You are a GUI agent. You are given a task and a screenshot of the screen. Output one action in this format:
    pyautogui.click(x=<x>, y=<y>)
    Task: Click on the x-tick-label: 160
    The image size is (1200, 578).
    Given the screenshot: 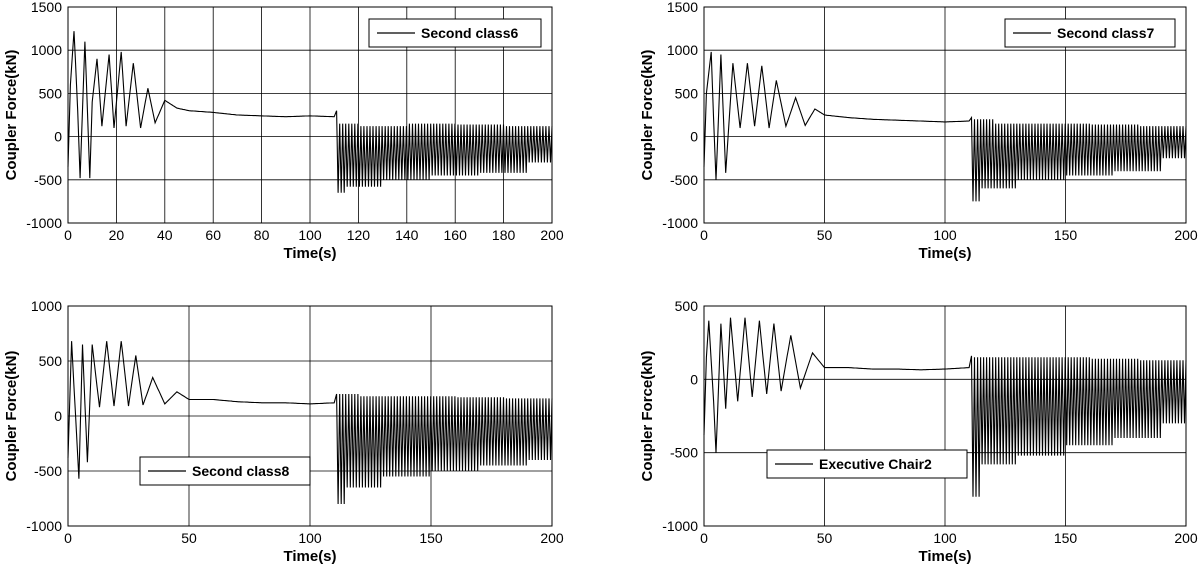 What is the action you would take?
    pyautogui.click(x=456, y=235)
    